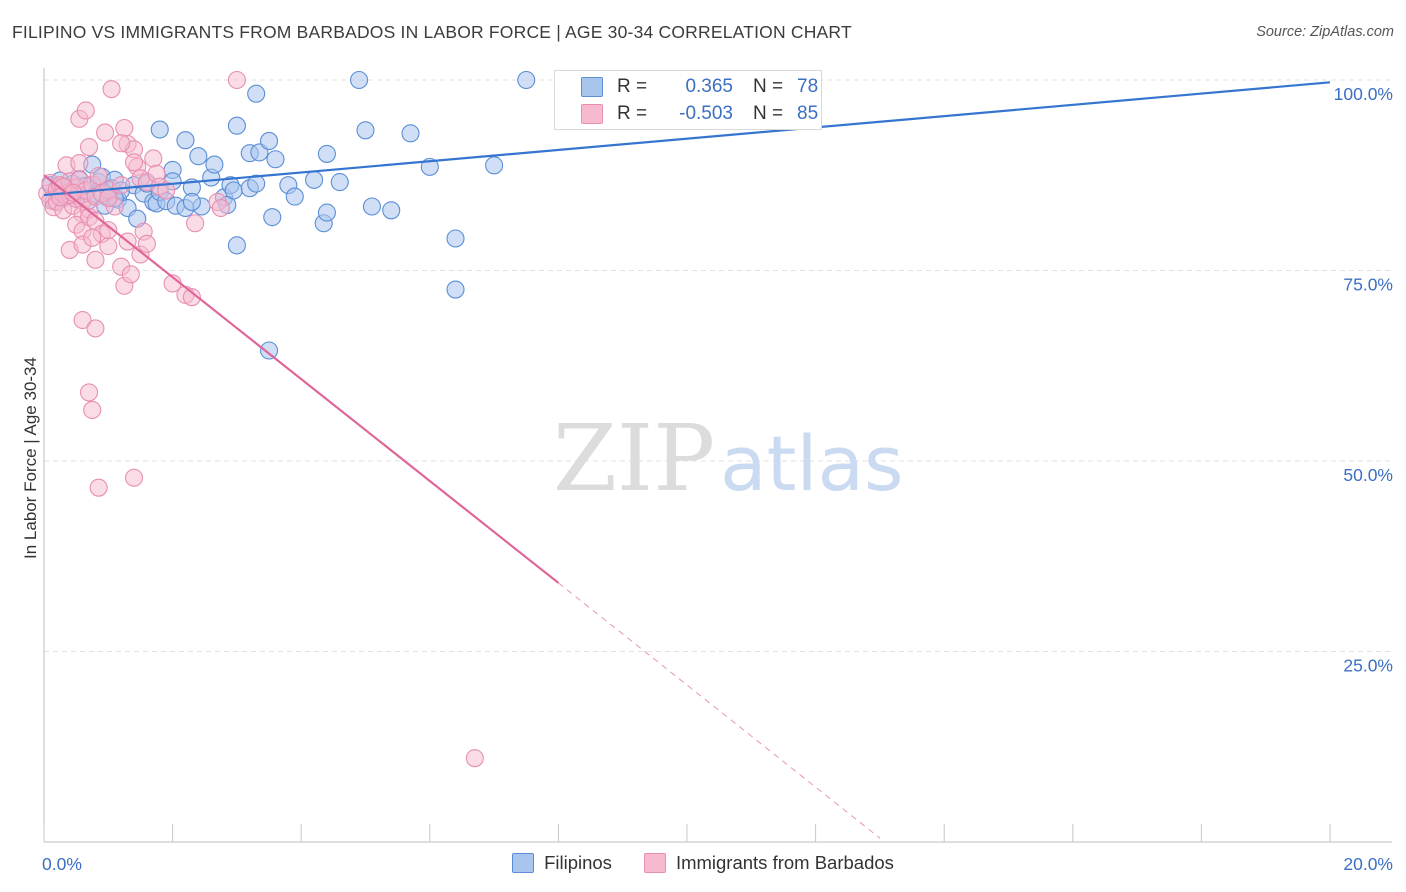  What do you see at coordinates (687, 139) in the screenshot?
I see `filipinos-trend-line` at bounding box center [687, 139].